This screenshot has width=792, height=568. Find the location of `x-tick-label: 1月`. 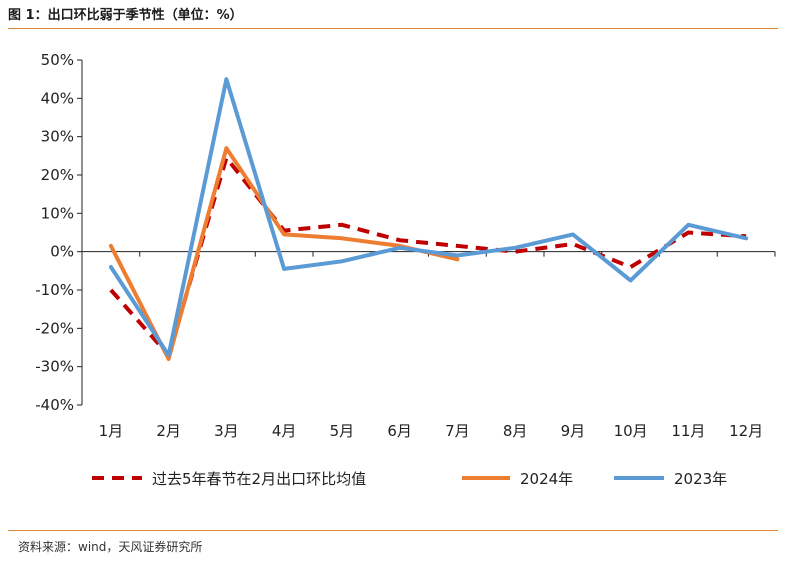

x-tick-label: 1月 is located at coordinates (111, 431).